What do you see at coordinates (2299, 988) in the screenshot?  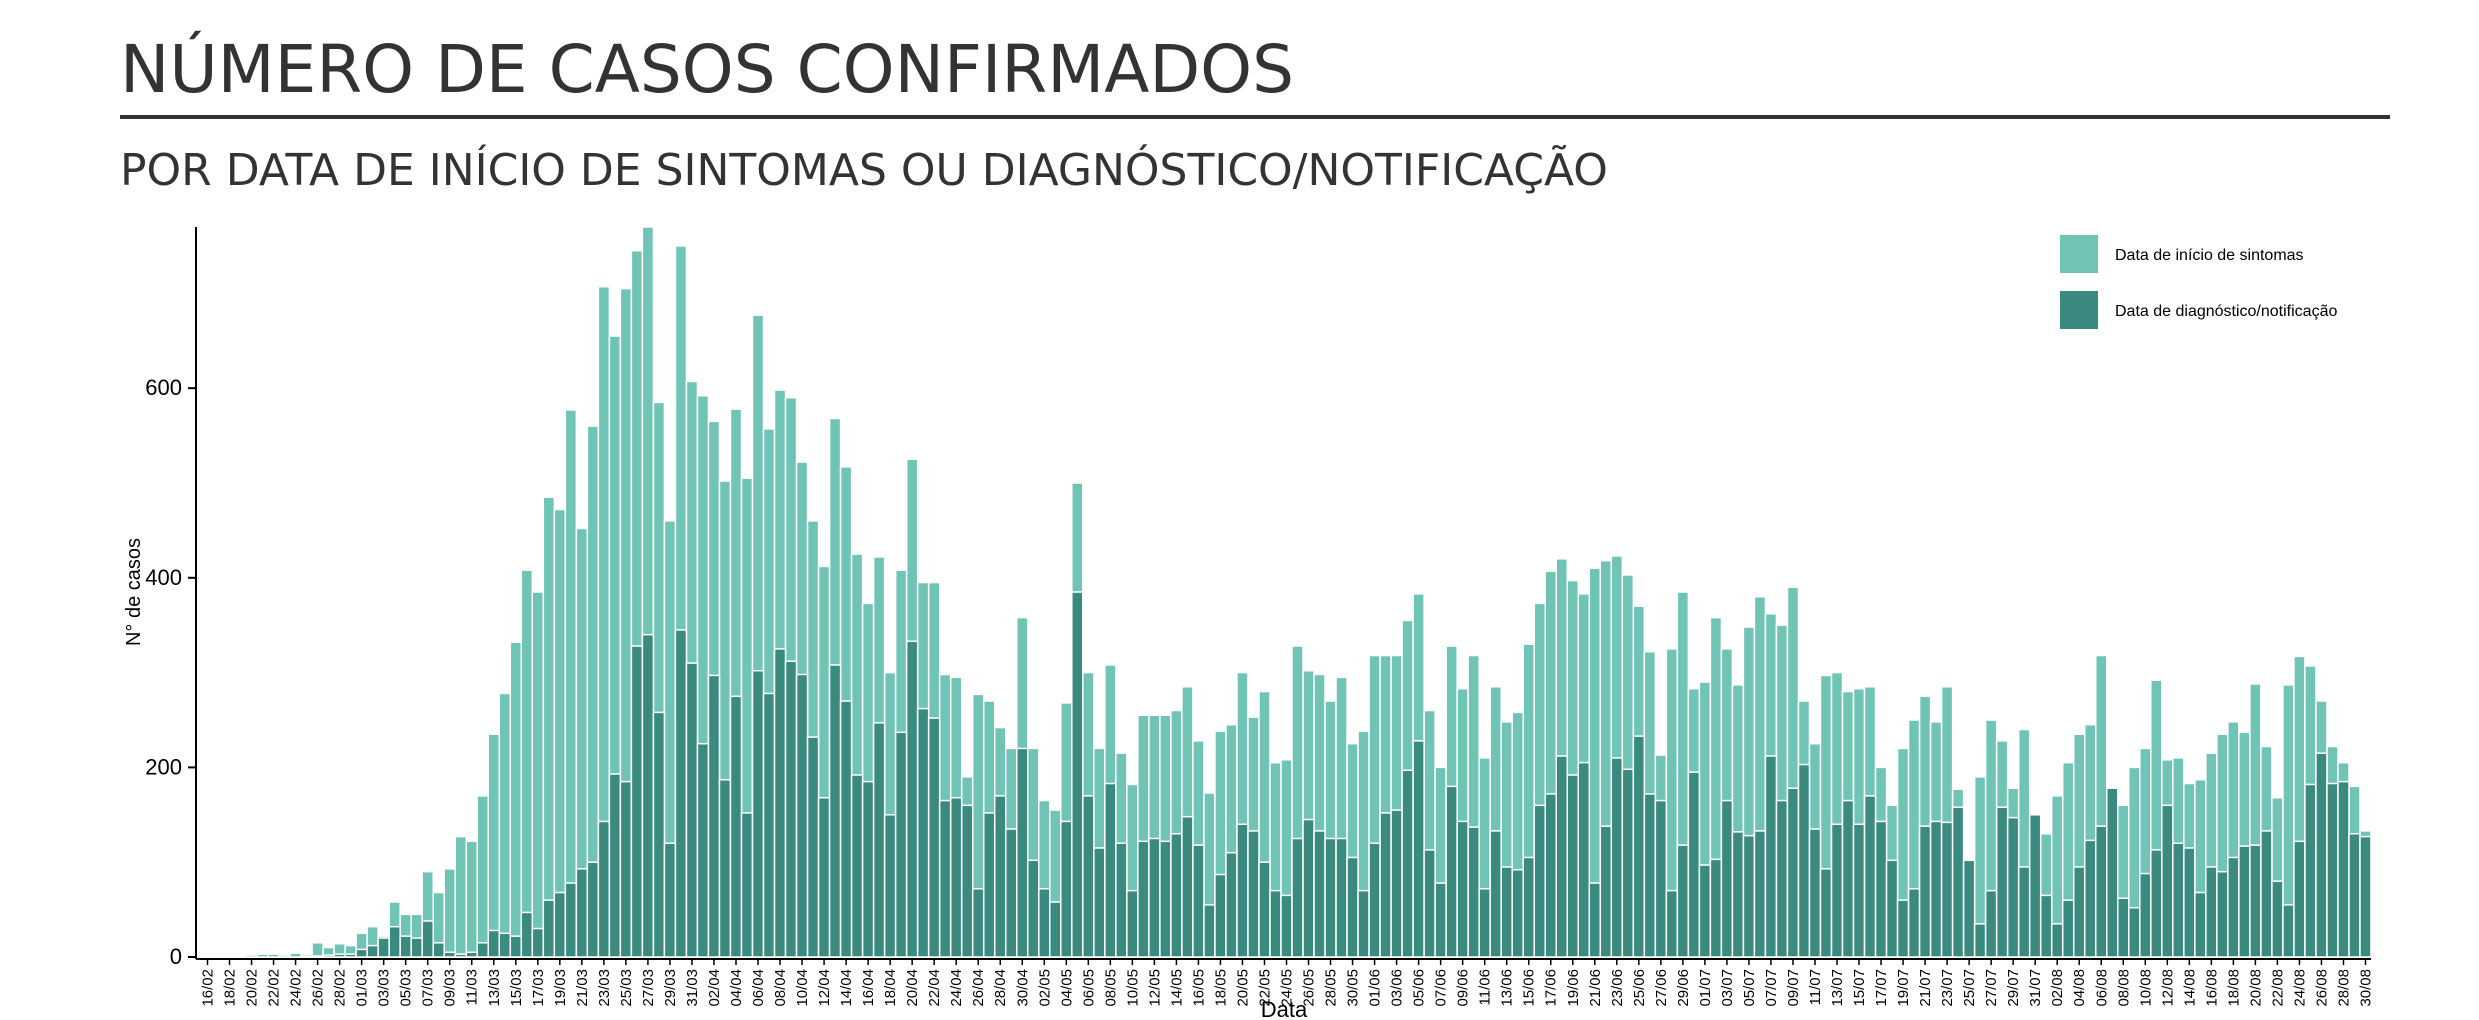 I see `x-tick-label: 24/08` at bounding box center [2299, 988].